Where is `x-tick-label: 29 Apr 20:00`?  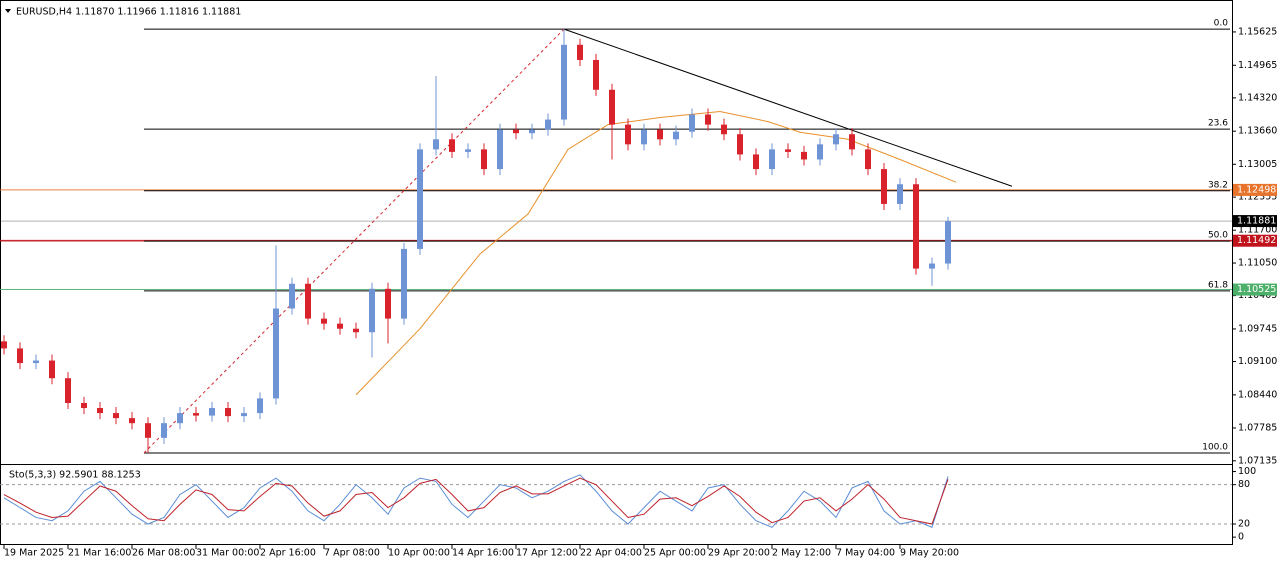
x-tick-label: 29 Apr 20:00 is located at coordinates (739, 553).